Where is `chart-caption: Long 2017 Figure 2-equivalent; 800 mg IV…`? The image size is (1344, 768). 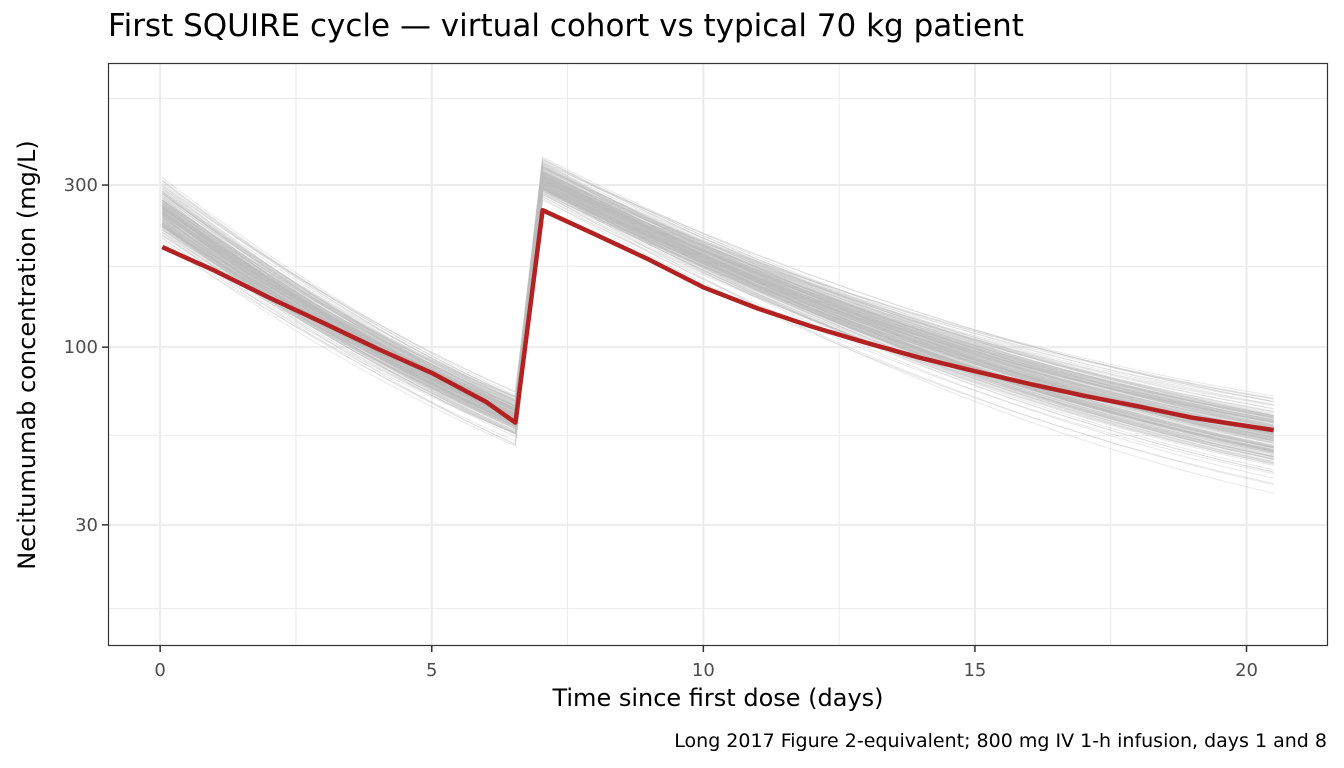
chart-caption: Long 2017 Figure 2-equivalent; 800 mg IV… is located at coordinates (1000, 741).